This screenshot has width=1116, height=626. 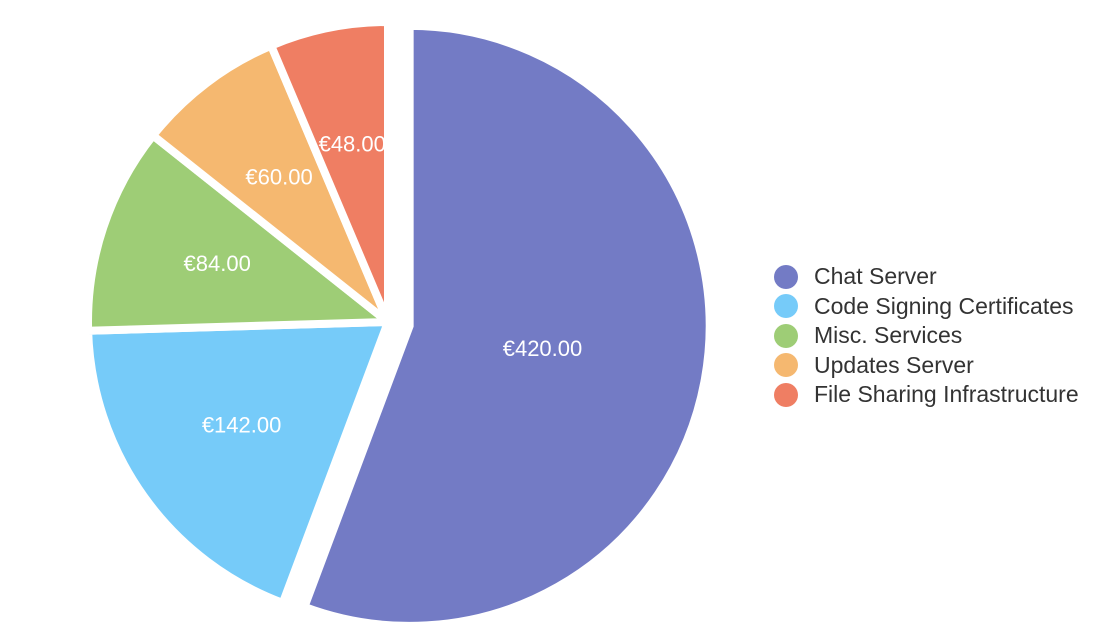 What do you see at coordinates (888, 335) in the screenshot?
I see `legend-label: Misc. Services` at bounding box center [888, 335].